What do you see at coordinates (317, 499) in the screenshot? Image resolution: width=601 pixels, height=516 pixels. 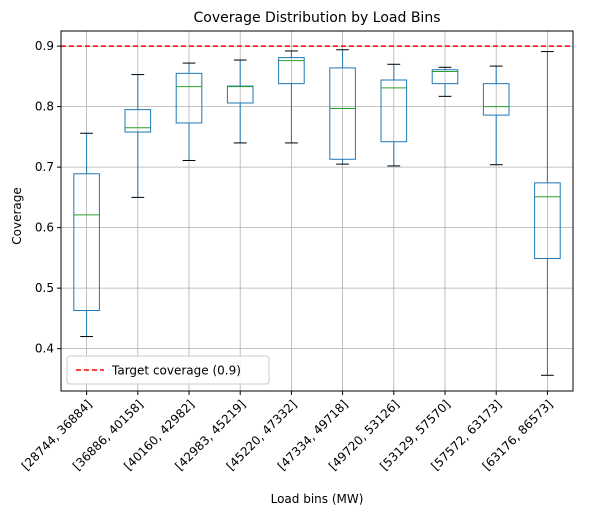 I see `x-axis-label: Load bins (MW)` at bounding box center [317, 499].